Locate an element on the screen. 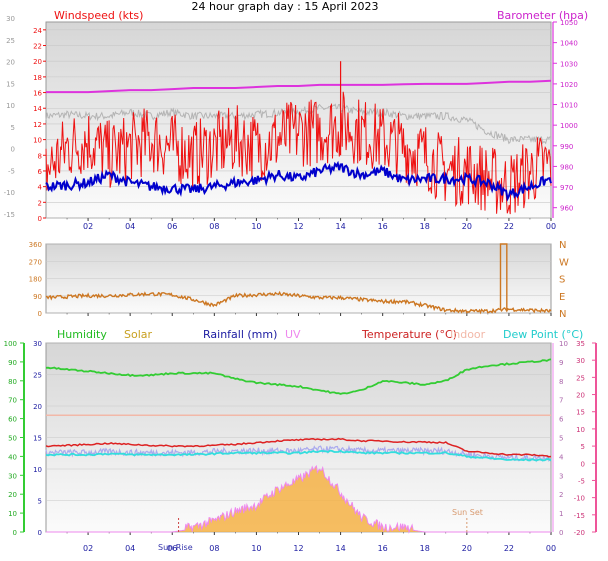 This screenshot has width=608, height=561. wind-ytick-label: 4 is located at coordinates (40, 188).